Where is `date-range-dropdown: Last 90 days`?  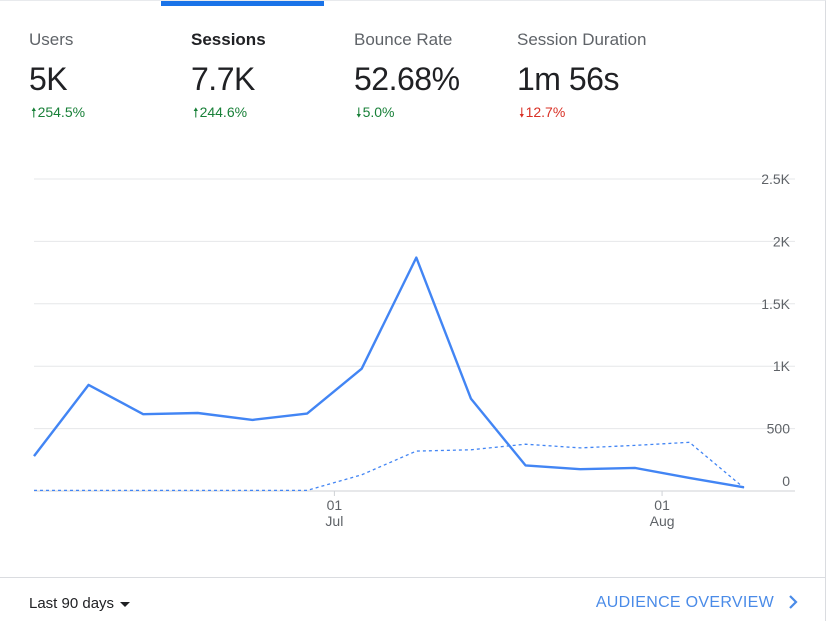
date-range-dropdown: Last 90 days is located at coordinates (80, 603).